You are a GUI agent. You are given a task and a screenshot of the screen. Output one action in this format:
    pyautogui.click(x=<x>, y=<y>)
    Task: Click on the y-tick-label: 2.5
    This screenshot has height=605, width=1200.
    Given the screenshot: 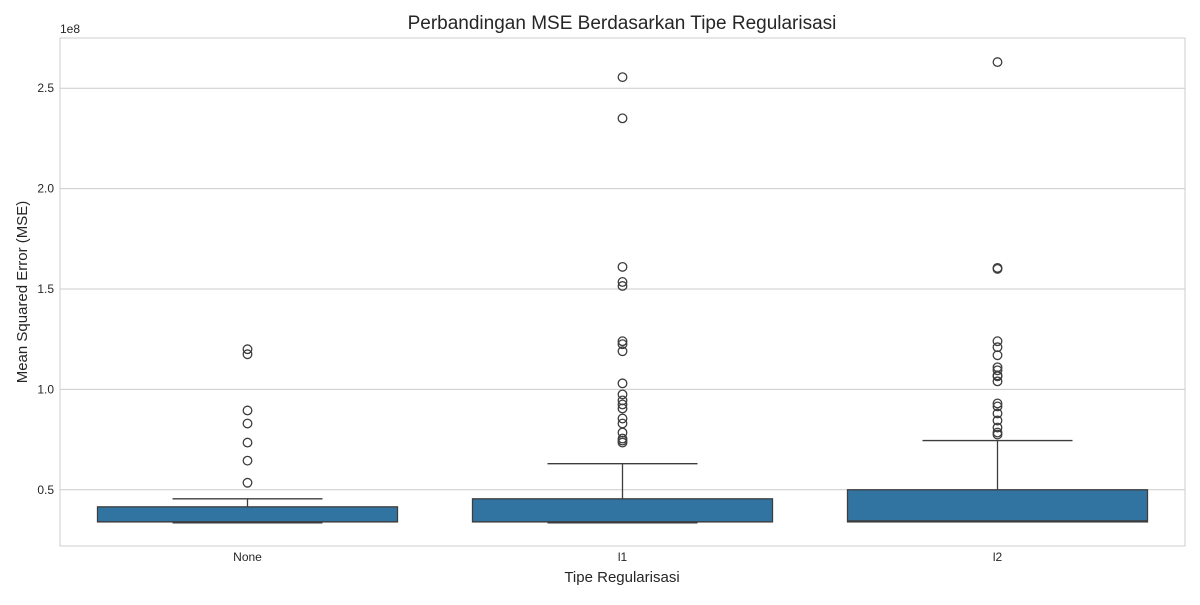 What is the action you would take?
    pyautogui.click(x=45, y=88)
    